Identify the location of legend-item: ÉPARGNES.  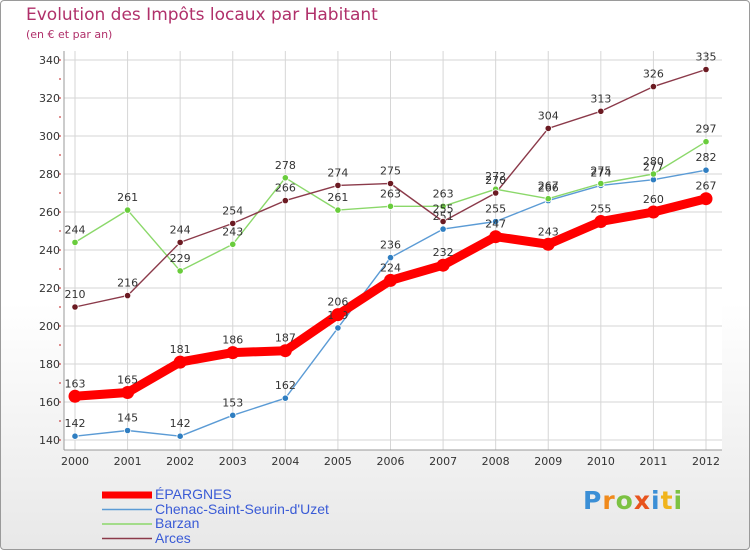
(193, 494).